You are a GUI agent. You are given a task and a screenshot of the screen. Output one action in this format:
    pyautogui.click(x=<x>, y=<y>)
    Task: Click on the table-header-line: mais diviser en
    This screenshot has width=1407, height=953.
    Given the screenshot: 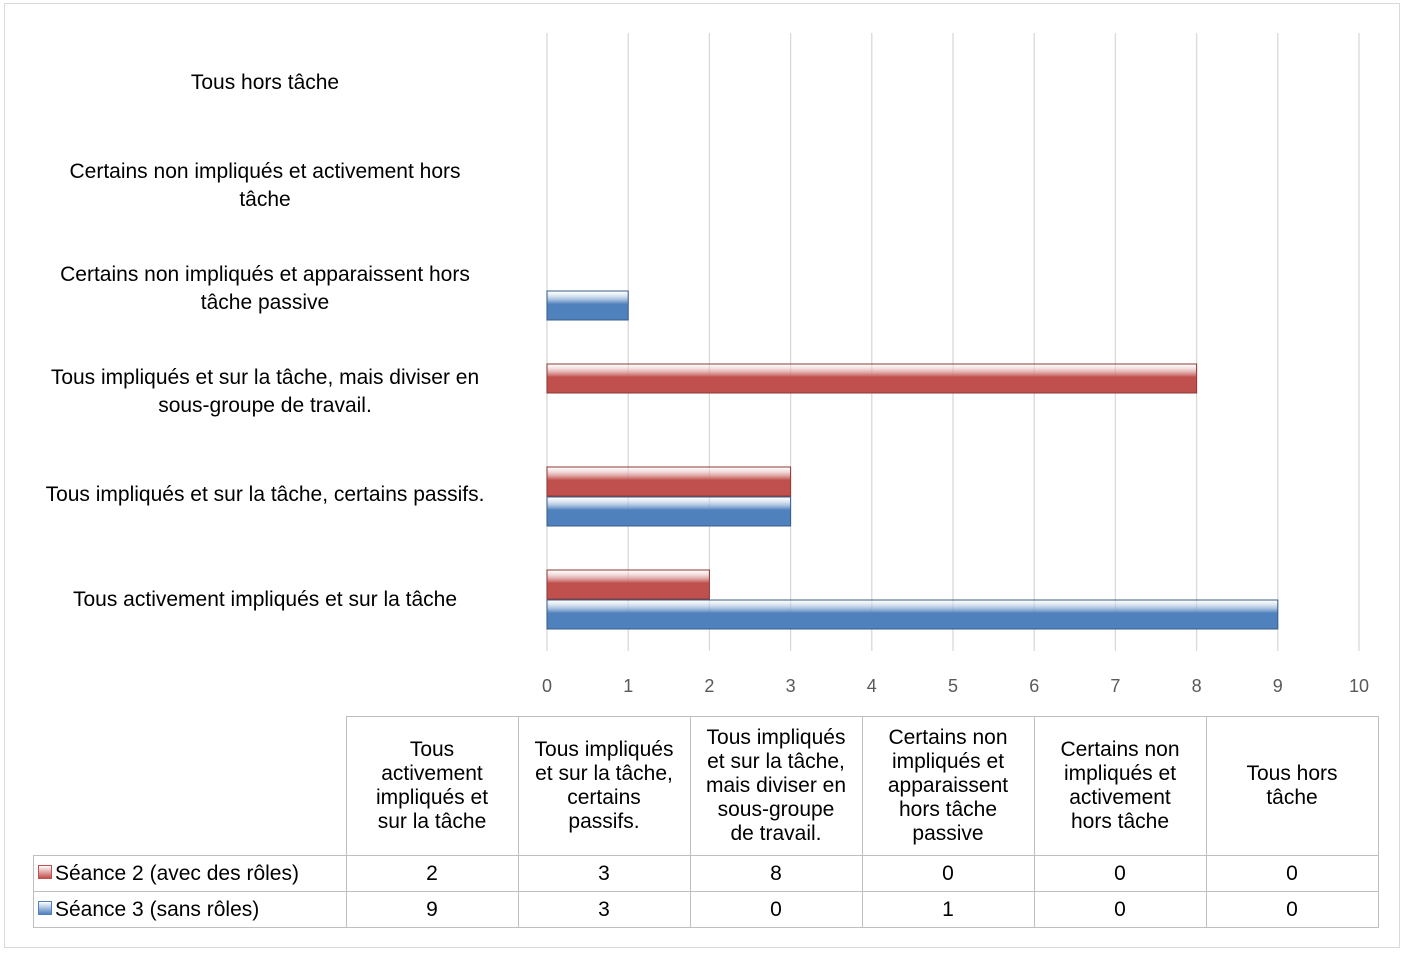 What is the action you would take?
    pyautogui.click(x=776, y=785)
    